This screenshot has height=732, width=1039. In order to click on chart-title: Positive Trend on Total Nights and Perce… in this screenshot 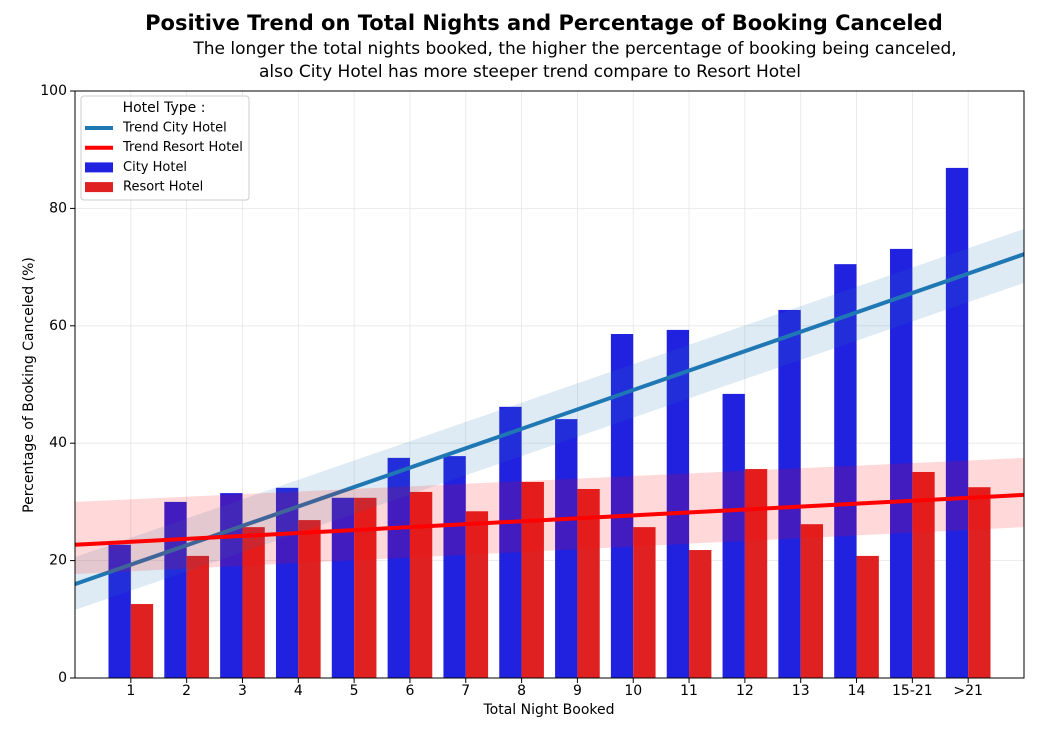, I will do `click(544, 23)`.